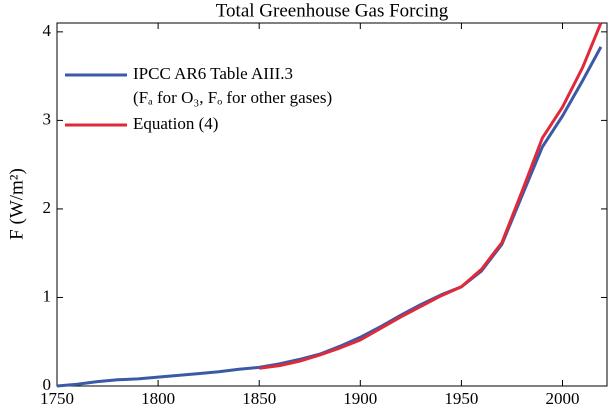 The image size is (611, 411). Describe the element at coordinates (47, 295) in the screenshot. I see `y-tick-label: 1` at that location.